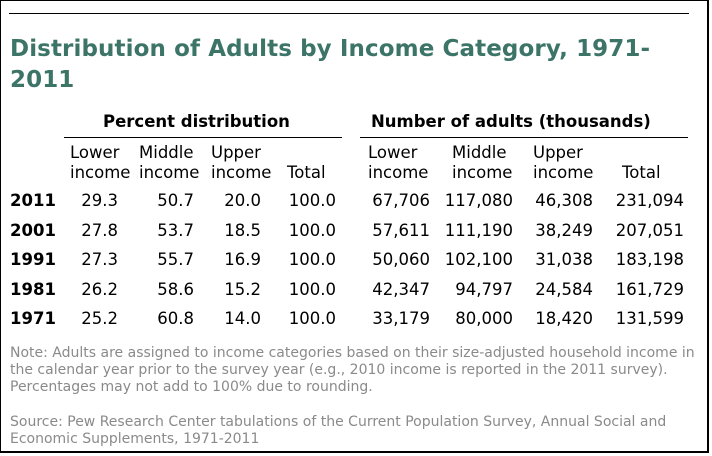 This screenshot has height=456, width=712. I want to click on cell-num-upper: 24,584, so click(564, 289).